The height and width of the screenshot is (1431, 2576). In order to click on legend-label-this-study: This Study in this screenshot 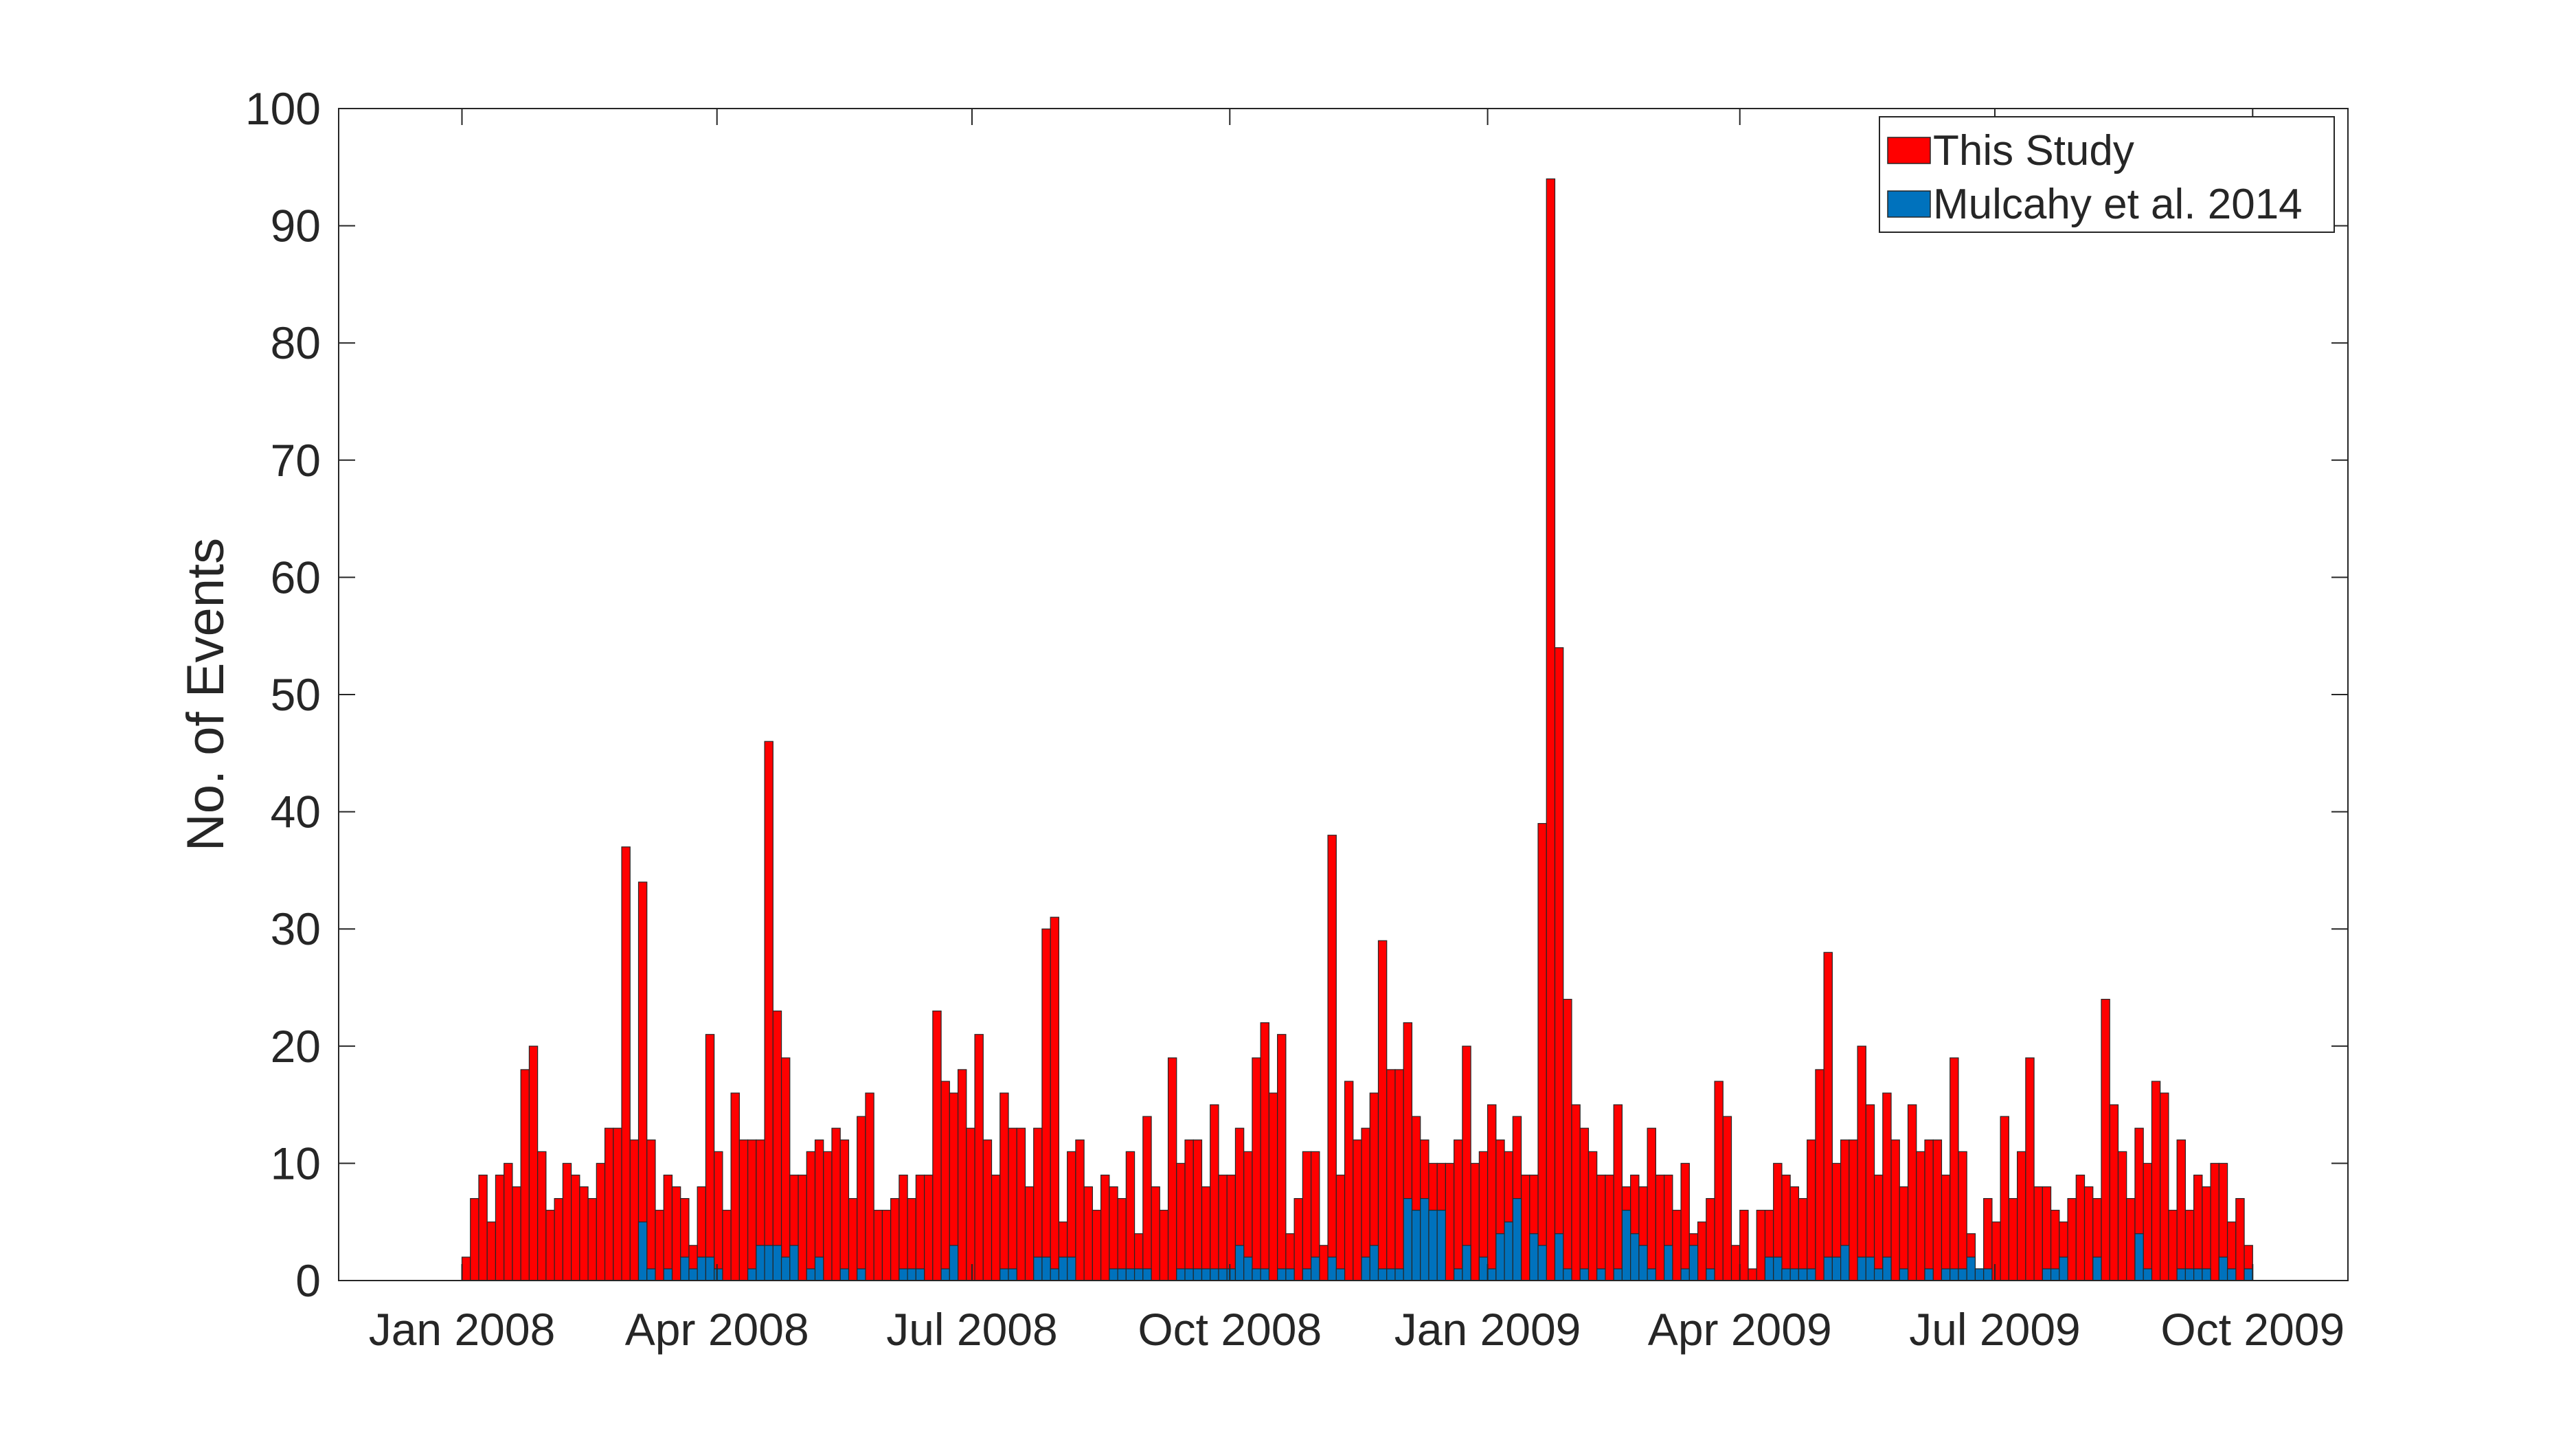, I will do `click(2033, 150)`.